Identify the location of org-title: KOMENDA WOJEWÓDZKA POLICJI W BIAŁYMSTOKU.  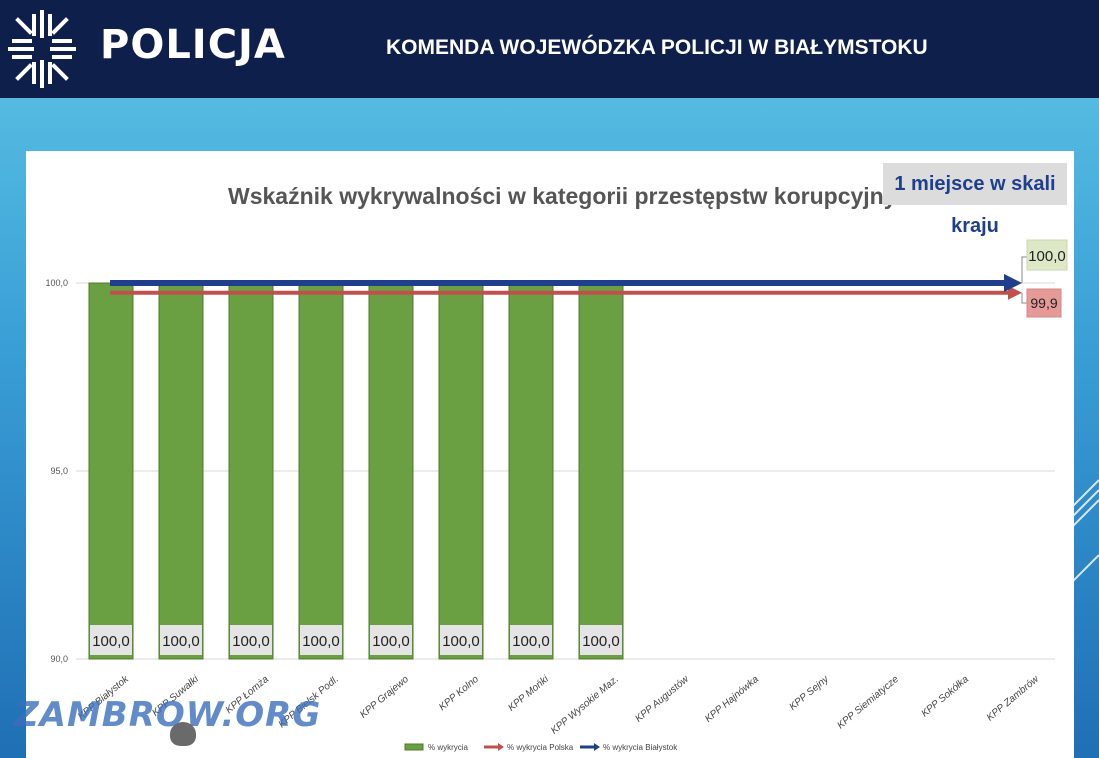
(657, 47).